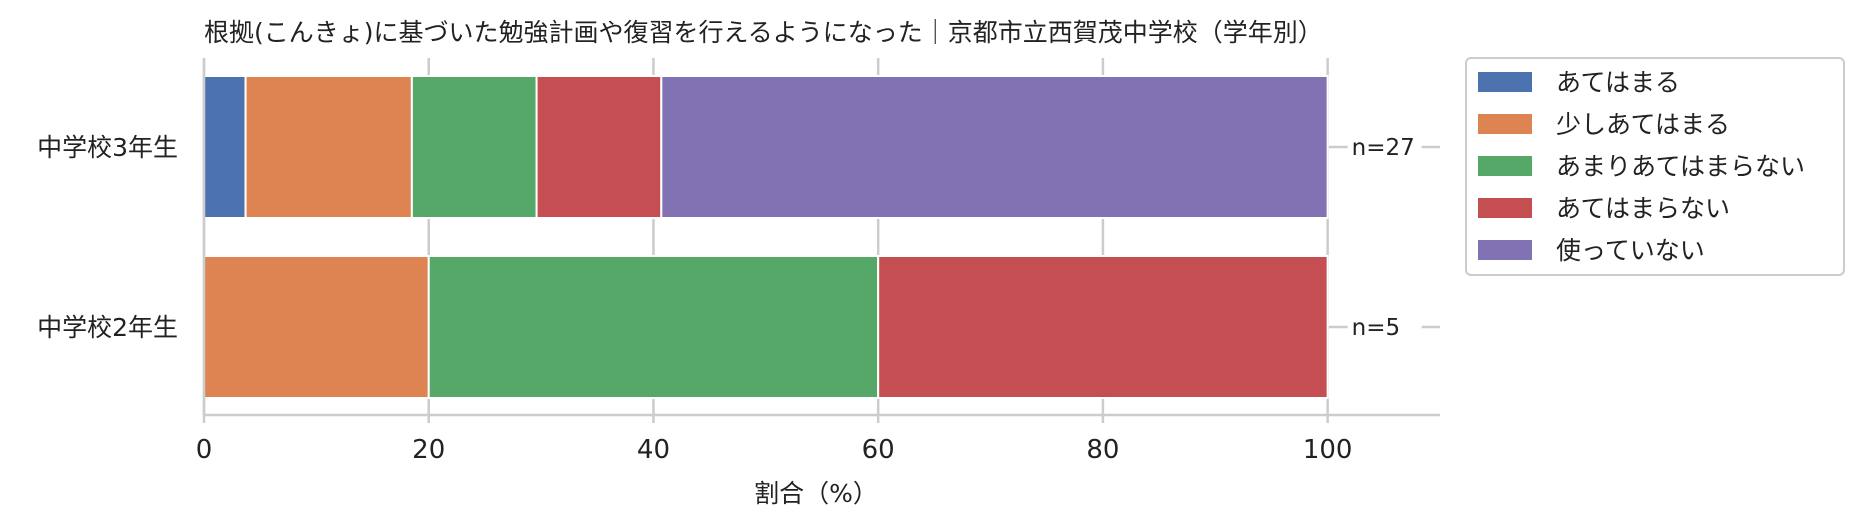  I want to click on x-axis-label: 割合（%）, so click(816, 493).